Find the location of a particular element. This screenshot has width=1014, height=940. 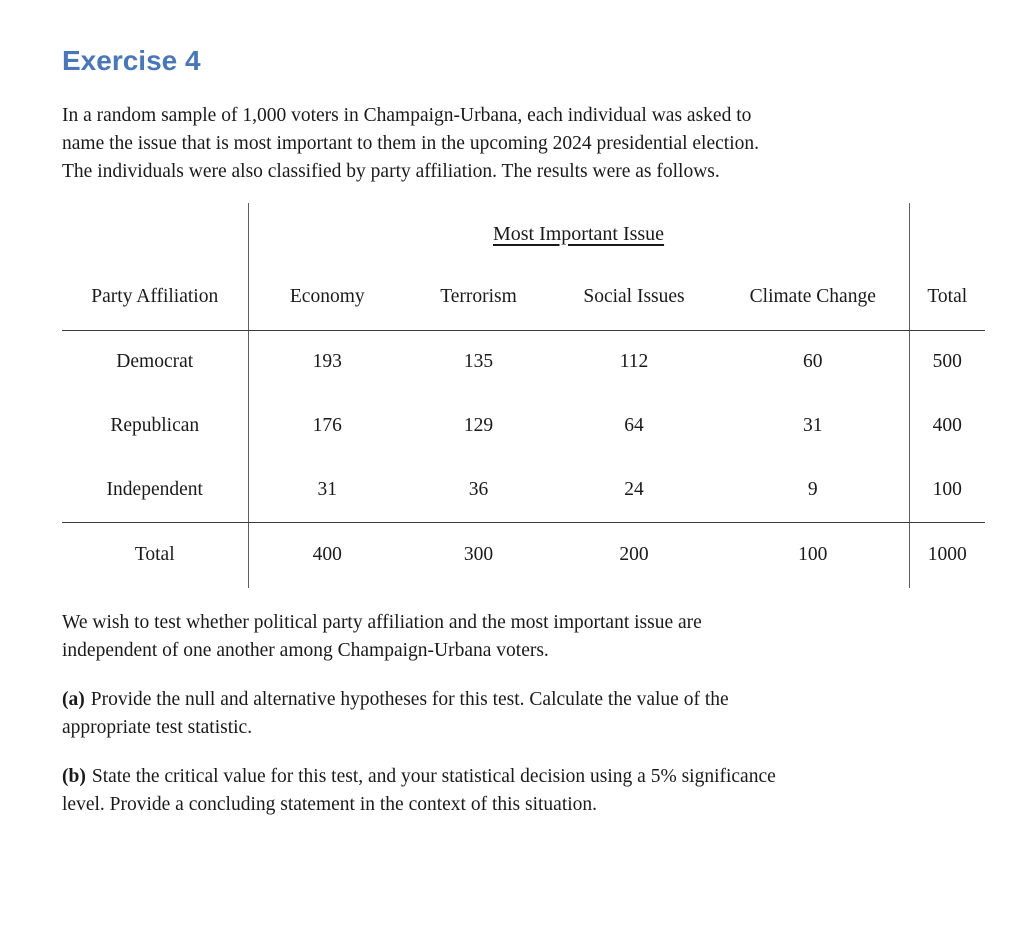

row-label: Democrat is located at coordinates (155, 362).